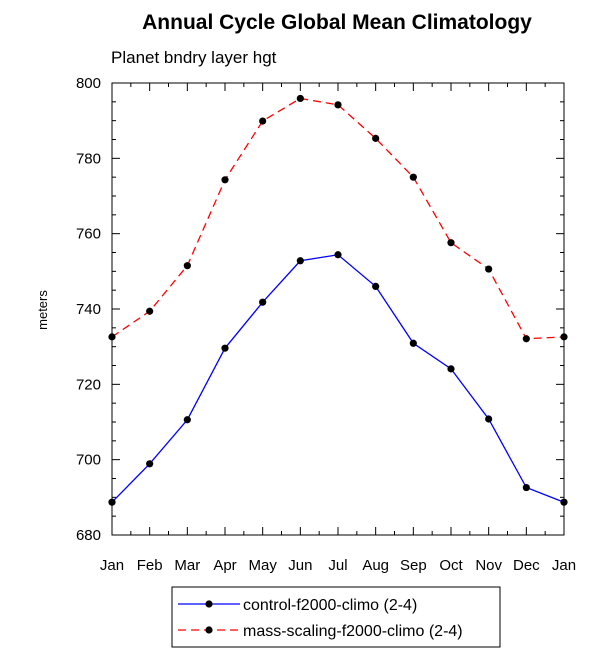  Describe the element at coordinates (194, 57) in the screenshot. I see `chart-subtitle: Planet bndry layer hgt` at that location.